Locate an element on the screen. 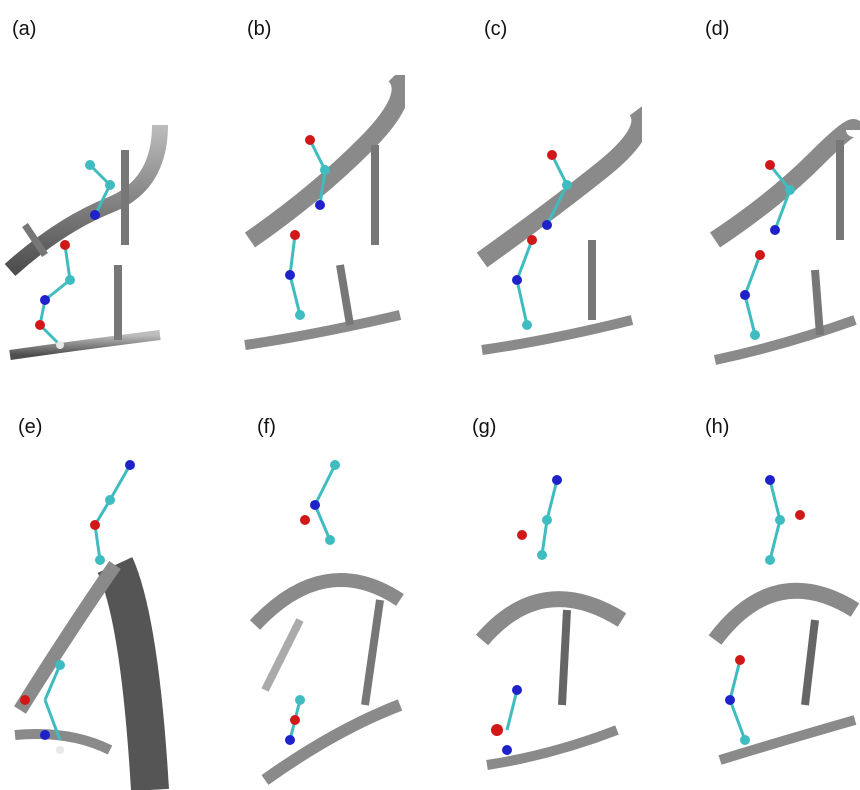 This screenshot has width=860, height=790. panel-label: (c) is located at coordinates (496, 29).